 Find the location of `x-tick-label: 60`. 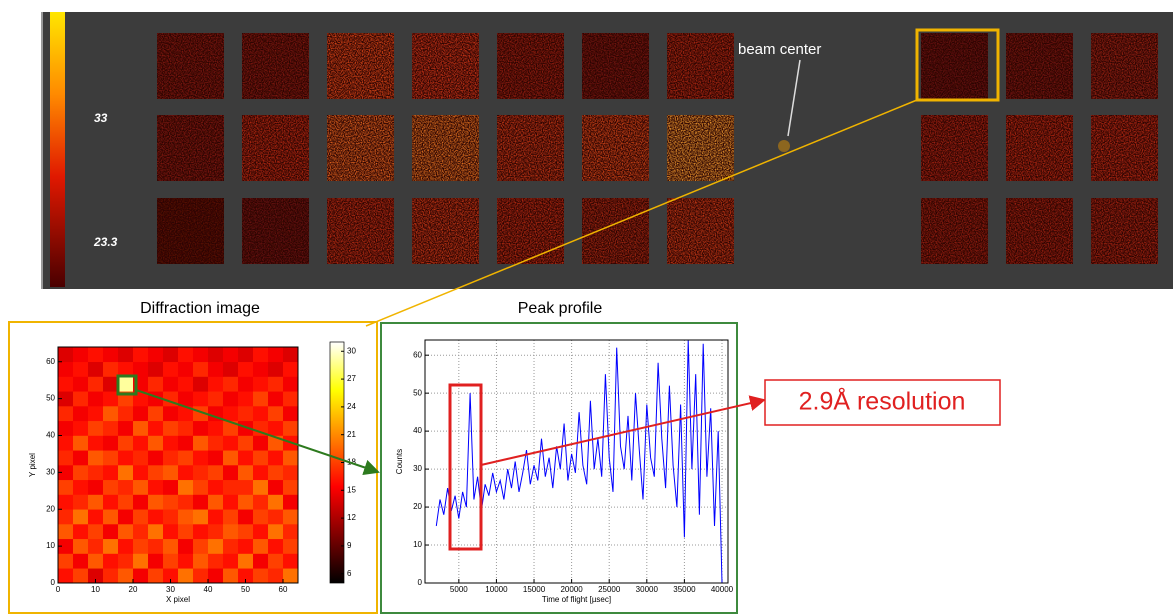

x-tick-label: 60 is located at coordinates (283, 589).